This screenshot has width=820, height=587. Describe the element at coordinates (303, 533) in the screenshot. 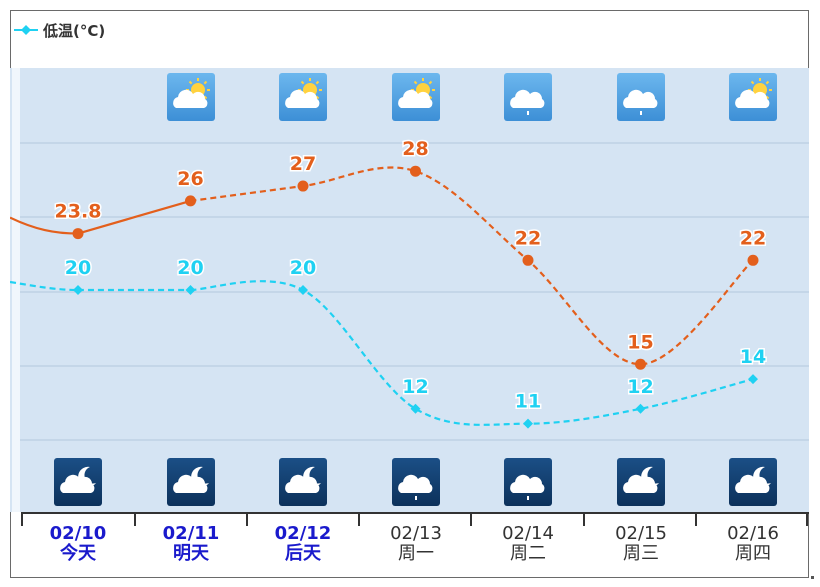

I see `x-tick-label-date: 02/12` at that location.